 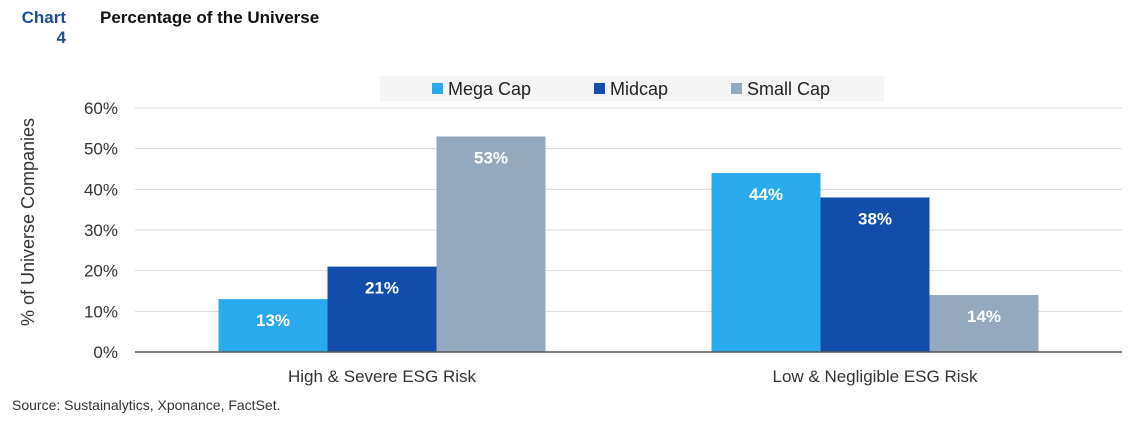 What do you see at coordinates (875, 376) in the screenshot?
I see `x-category-label: Low & Negligible ESG Risk` at bounding box center [875, 376].